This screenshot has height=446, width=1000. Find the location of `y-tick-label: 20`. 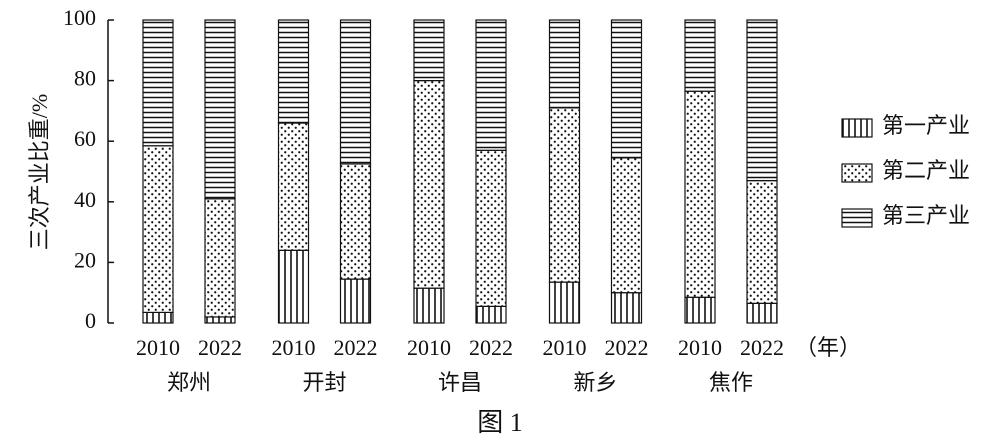

y-tick-label: 20 is located at coordinates (85, 259).